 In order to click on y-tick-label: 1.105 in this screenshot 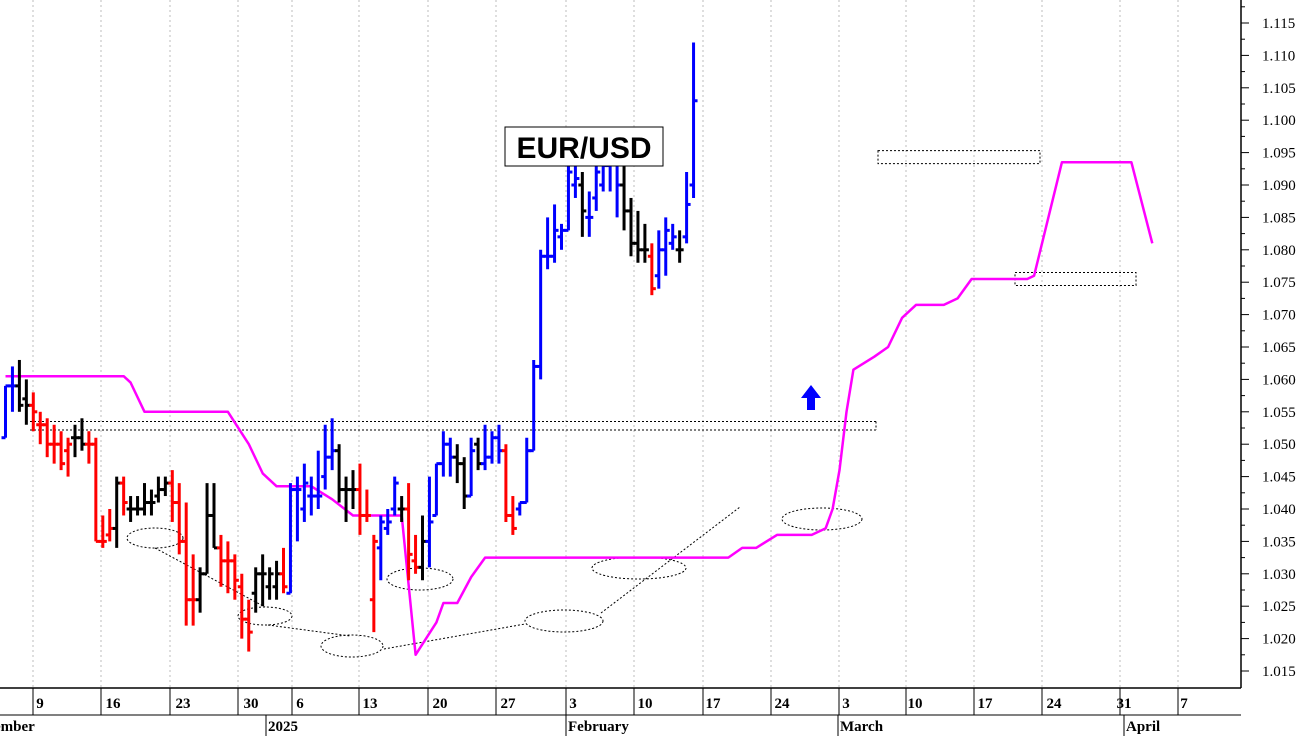, I will do `click(1279, 89)`.